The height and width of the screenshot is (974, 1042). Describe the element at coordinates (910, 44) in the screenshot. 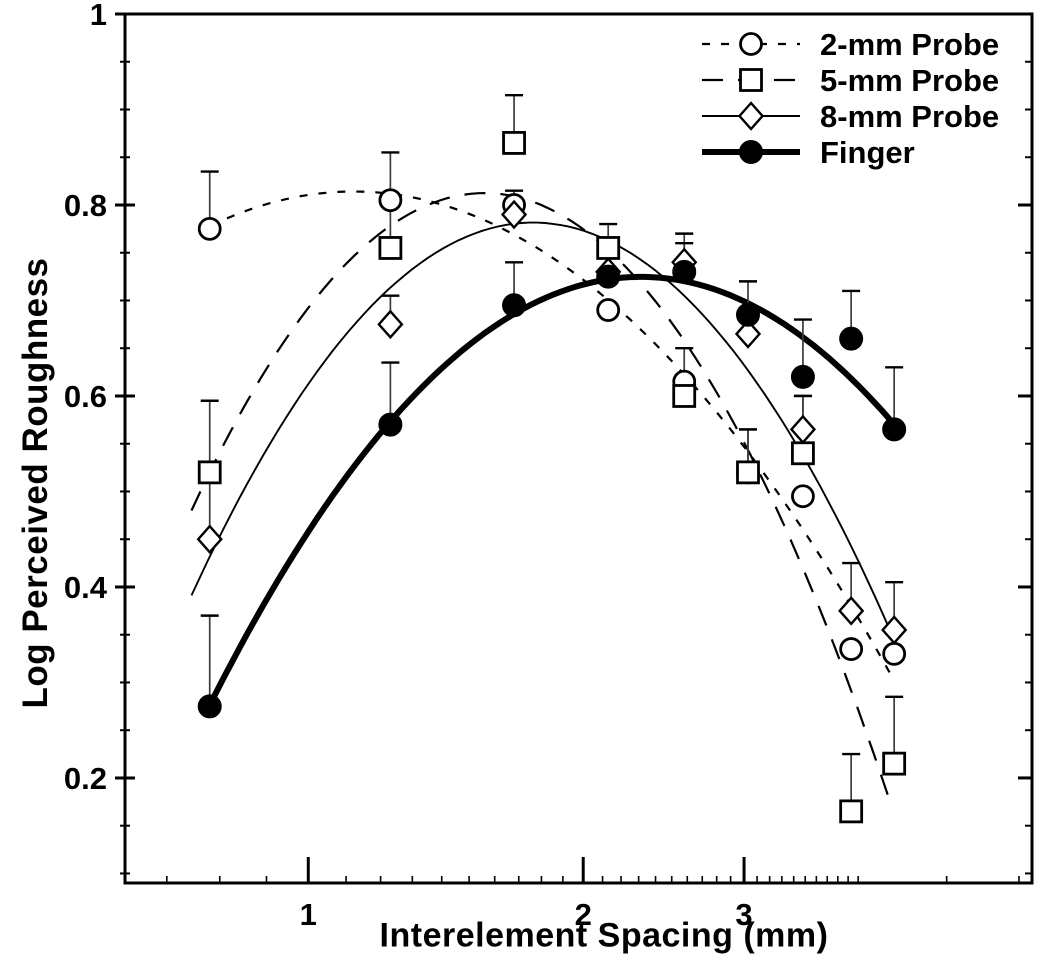

I see `legend-label-2mm-probe: 2-mm Probe` at that location.